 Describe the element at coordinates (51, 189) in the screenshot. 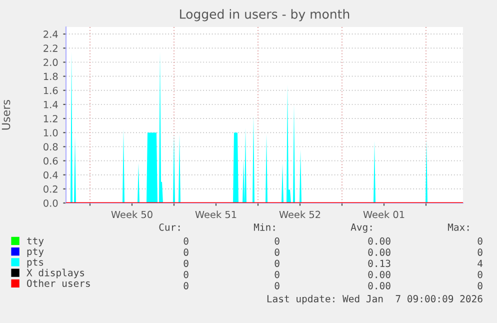

I see `y-tick-label: 0.2` at that location.